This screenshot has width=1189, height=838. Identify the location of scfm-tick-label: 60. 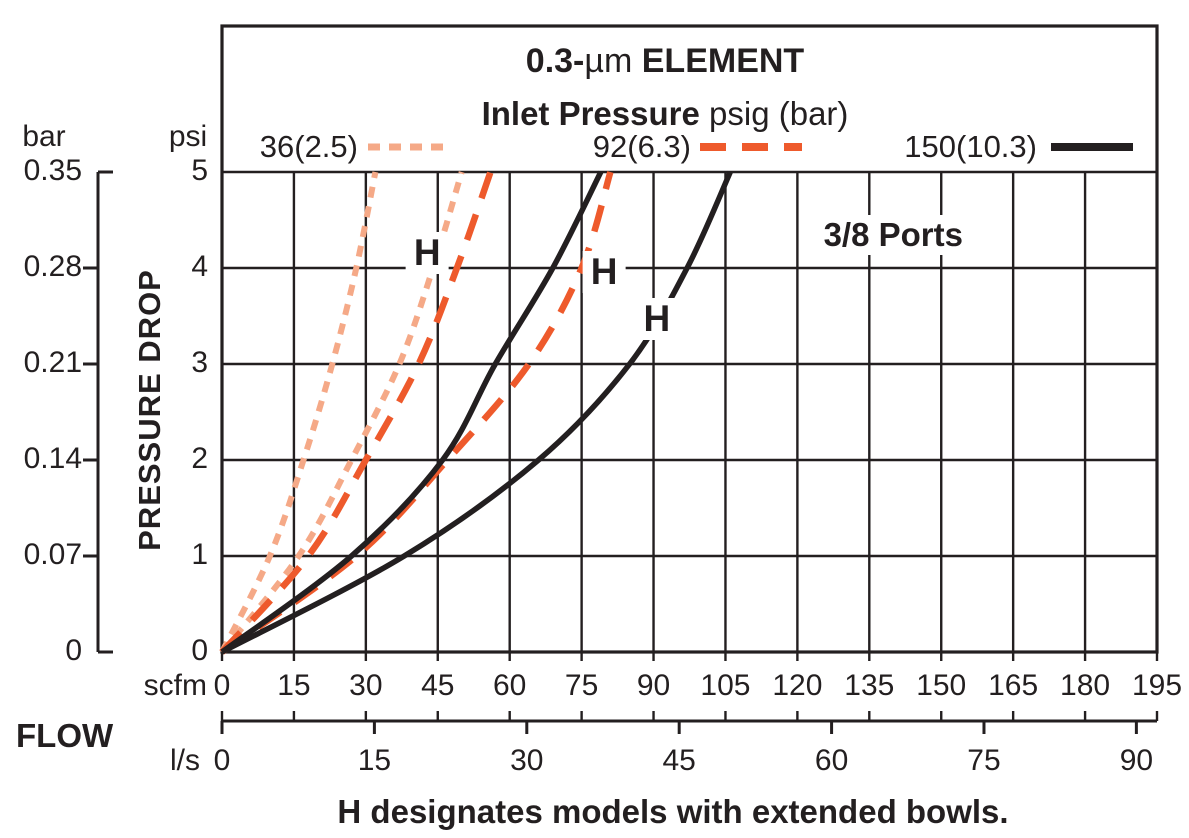
(510, 685).